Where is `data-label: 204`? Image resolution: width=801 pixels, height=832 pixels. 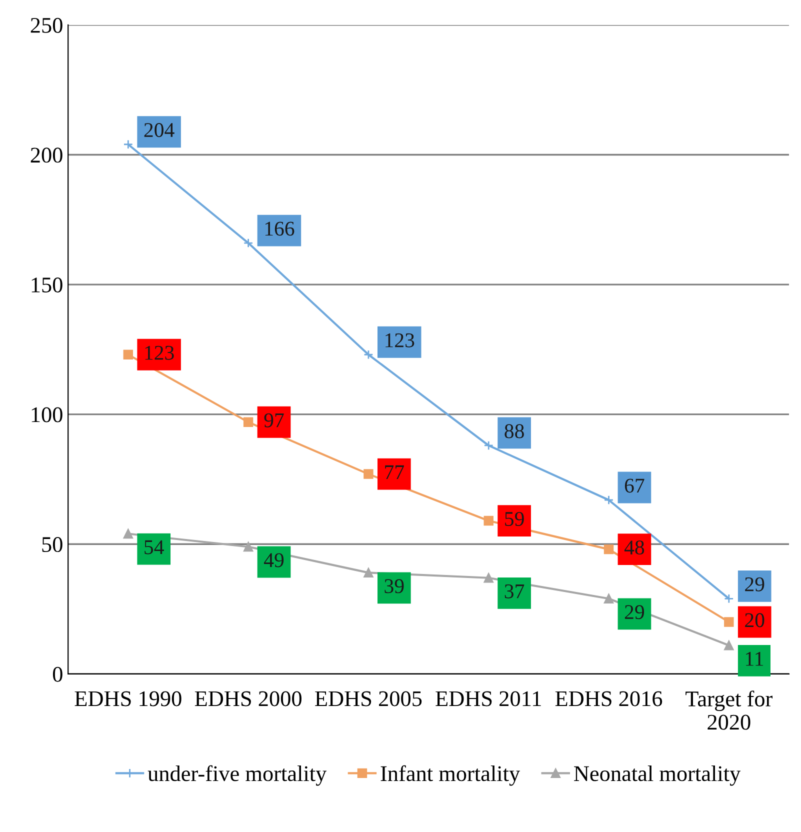
data-label: 204 is located at coordinates (159, 130).